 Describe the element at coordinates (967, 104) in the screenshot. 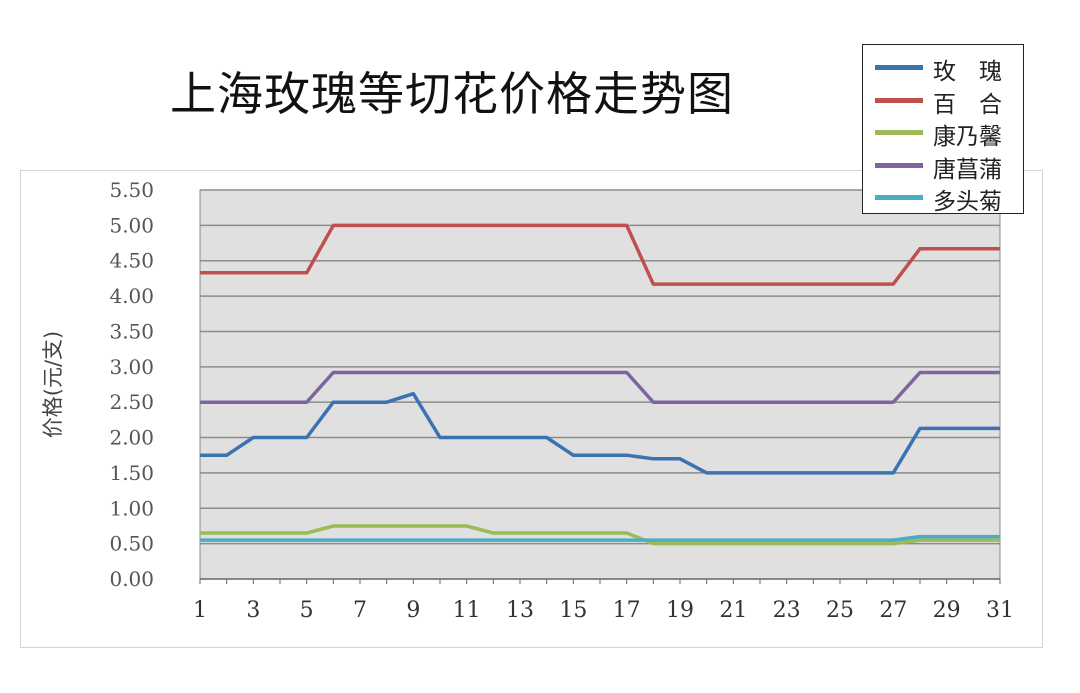

I see `legend-label: 百 合` at that location.